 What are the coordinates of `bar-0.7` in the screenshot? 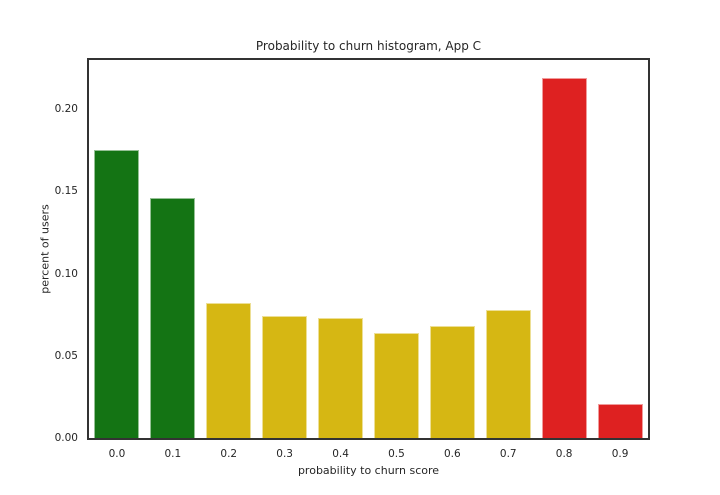 It's located at (508, 373).